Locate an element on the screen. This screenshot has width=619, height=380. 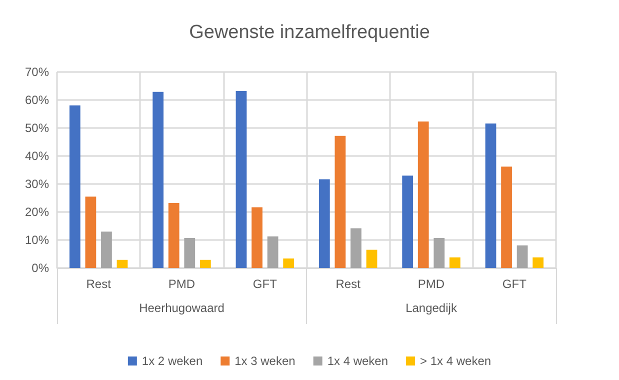
text: Langedijk is located at coordinates (432, 308).